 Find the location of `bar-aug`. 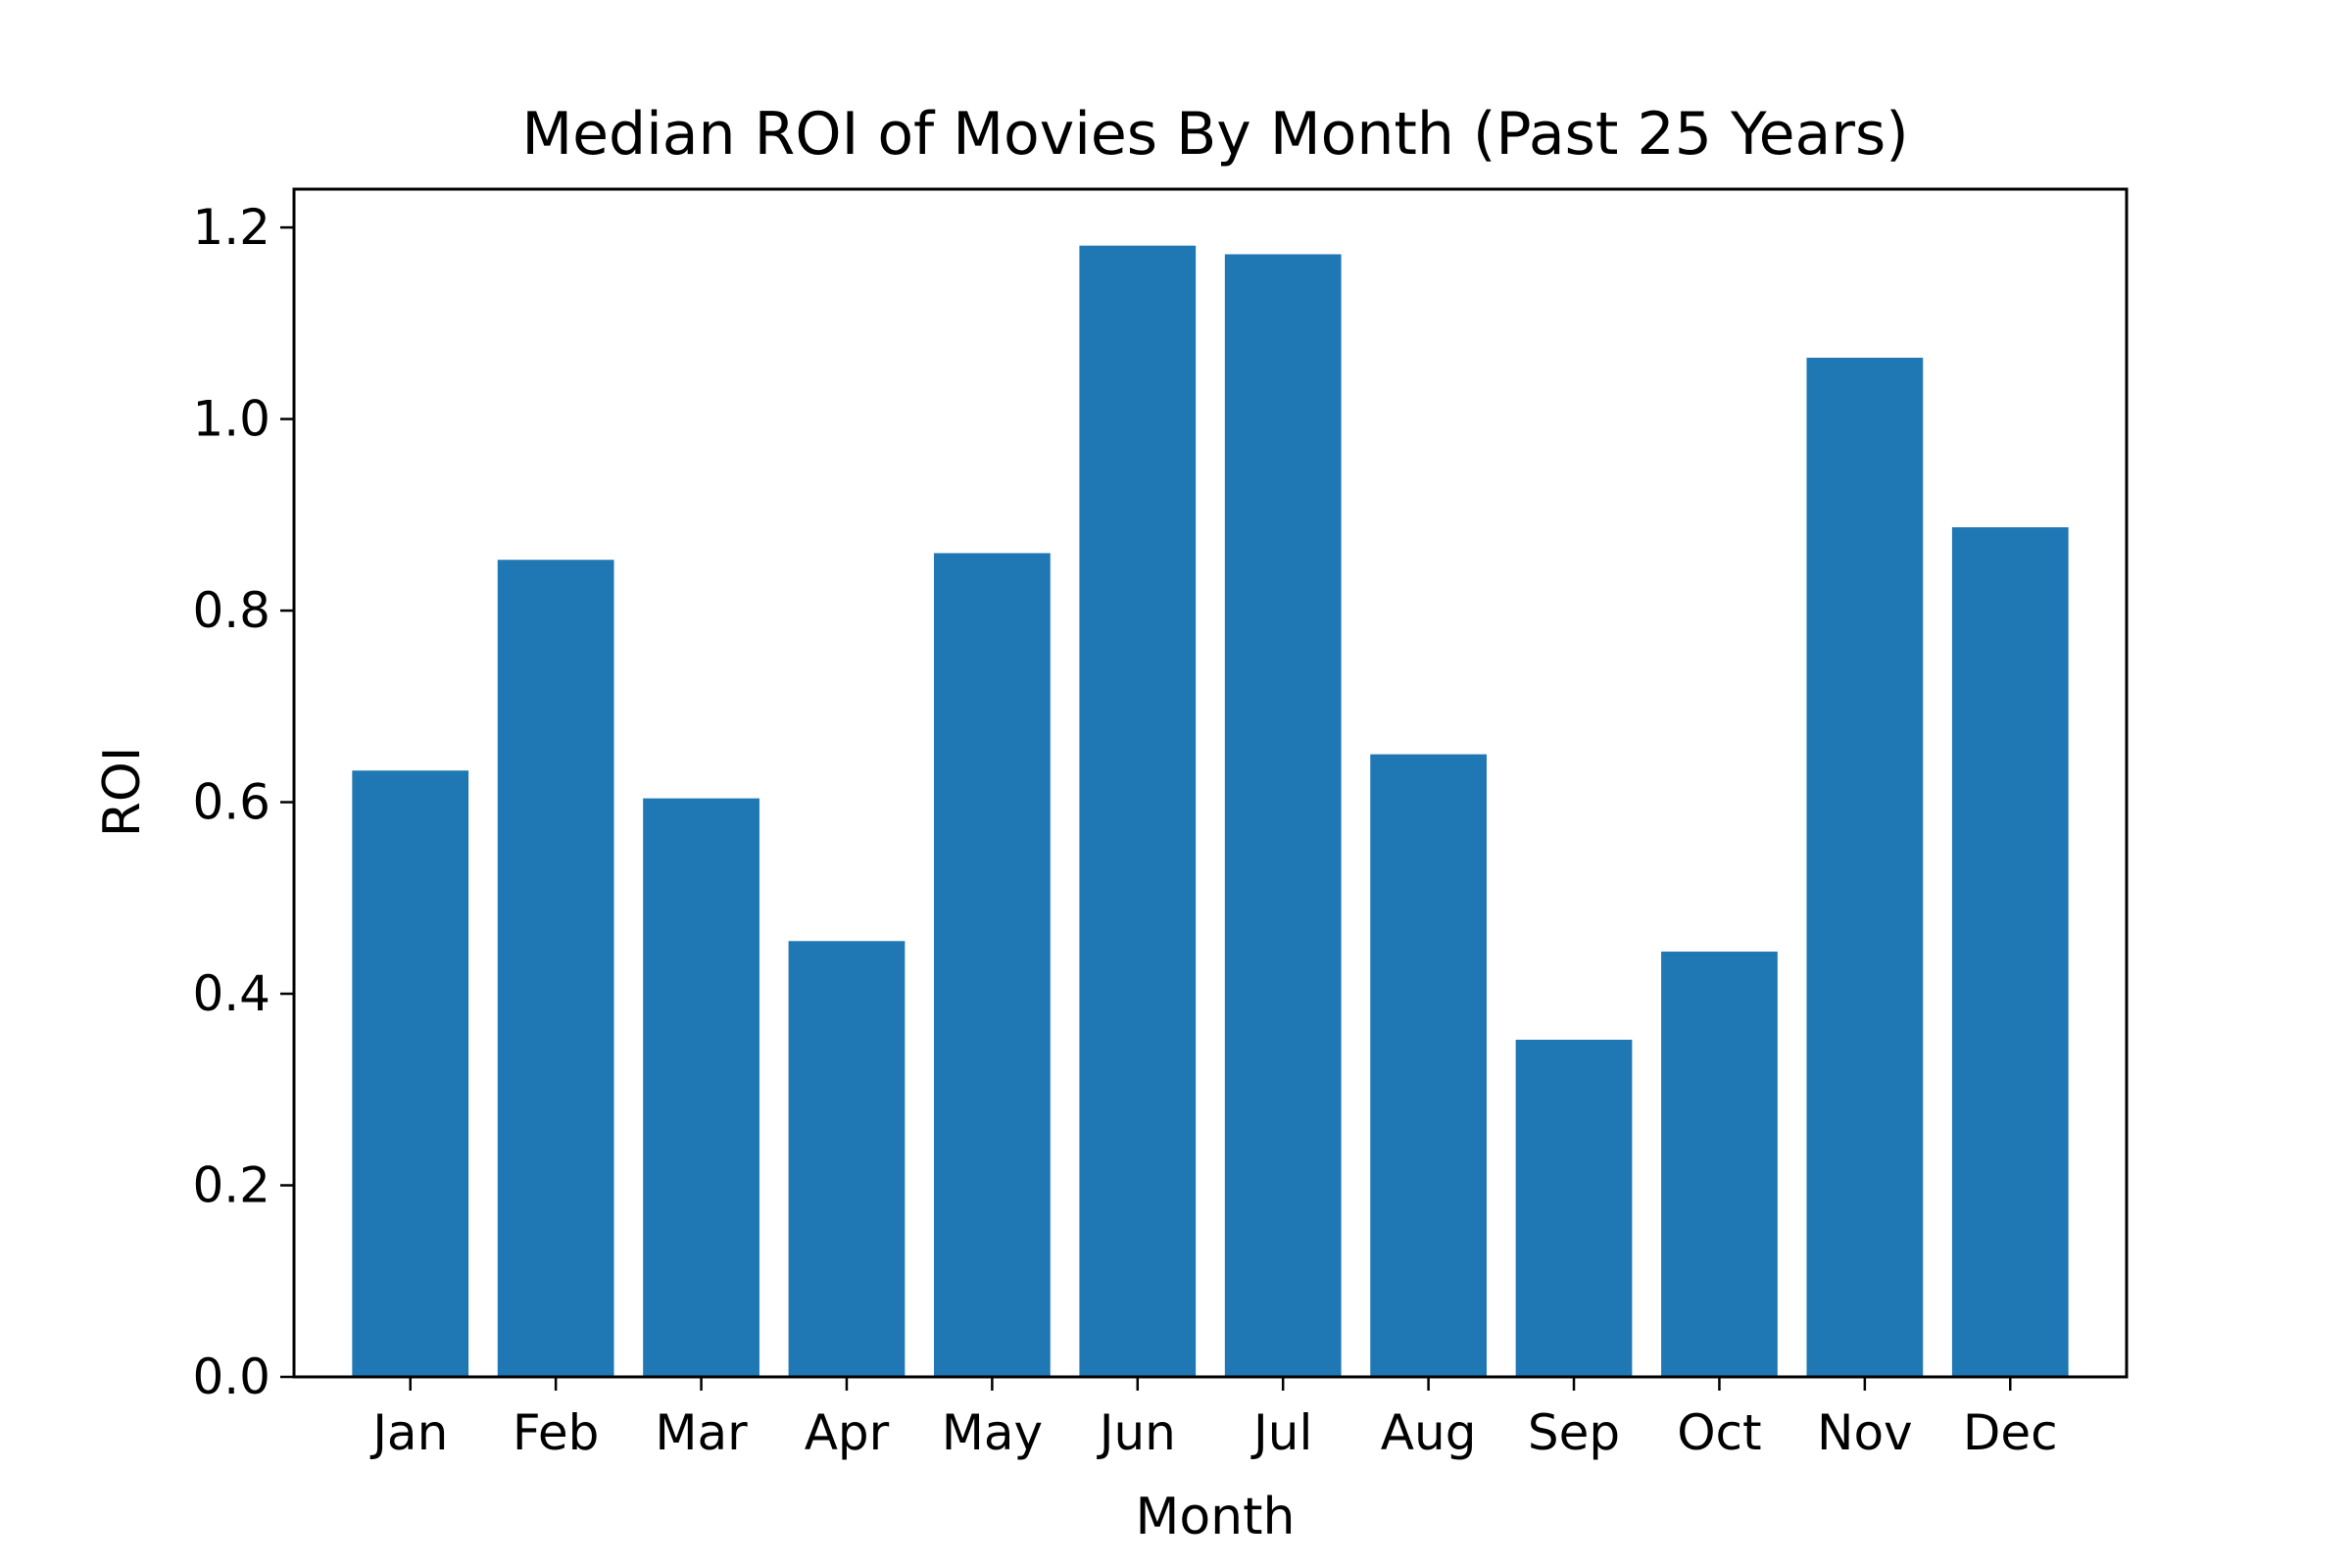

bar-aug is located at coordinates (1428, 1065).